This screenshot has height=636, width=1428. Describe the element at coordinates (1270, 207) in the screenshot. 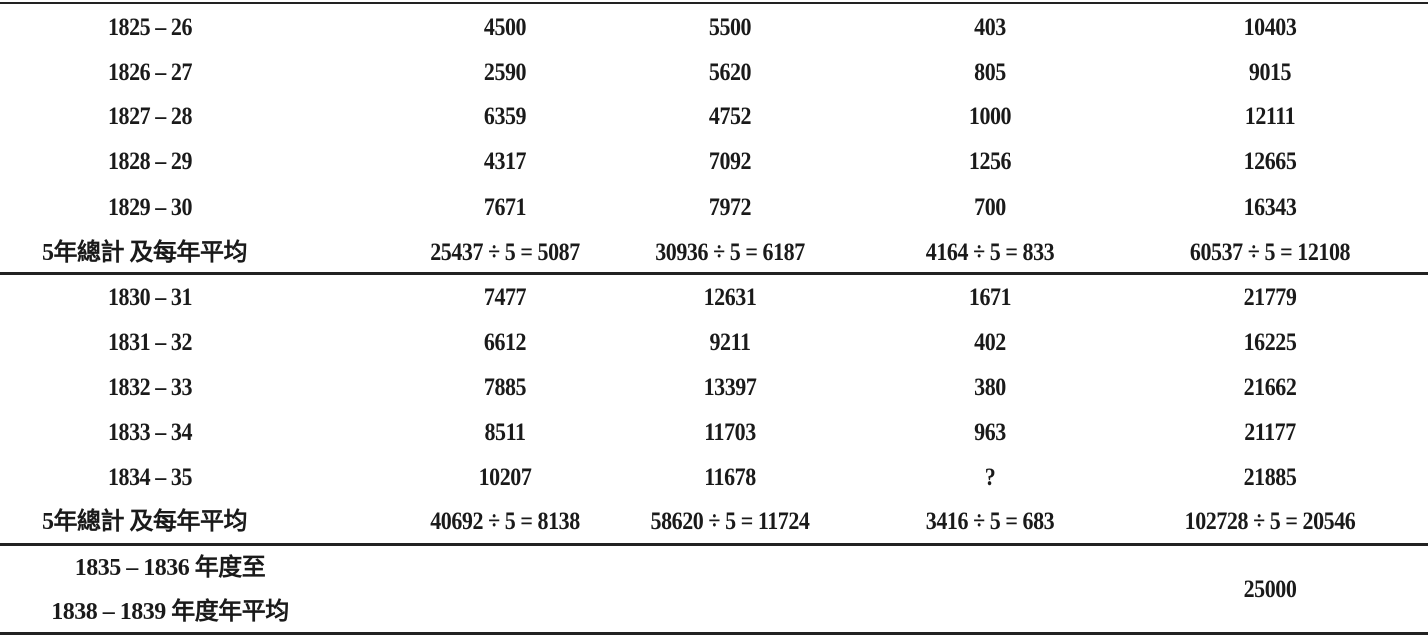

I see `cell-total: 16343` at that location.